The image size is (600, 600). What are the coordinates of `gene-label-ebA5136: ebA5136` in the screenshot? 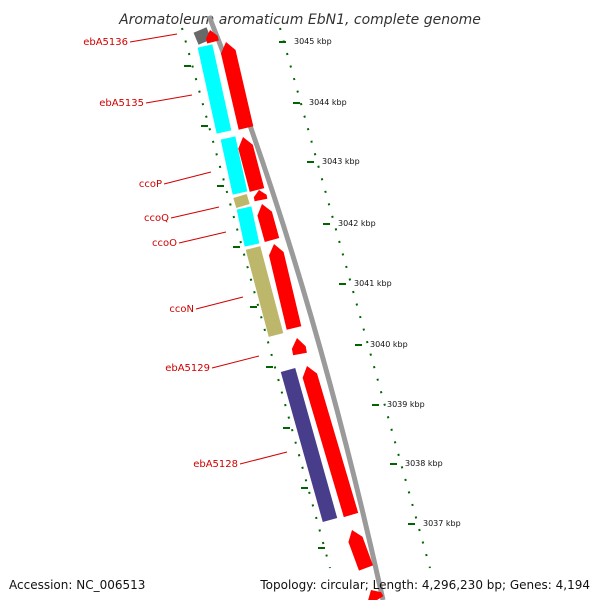 It's located at (105, 42).